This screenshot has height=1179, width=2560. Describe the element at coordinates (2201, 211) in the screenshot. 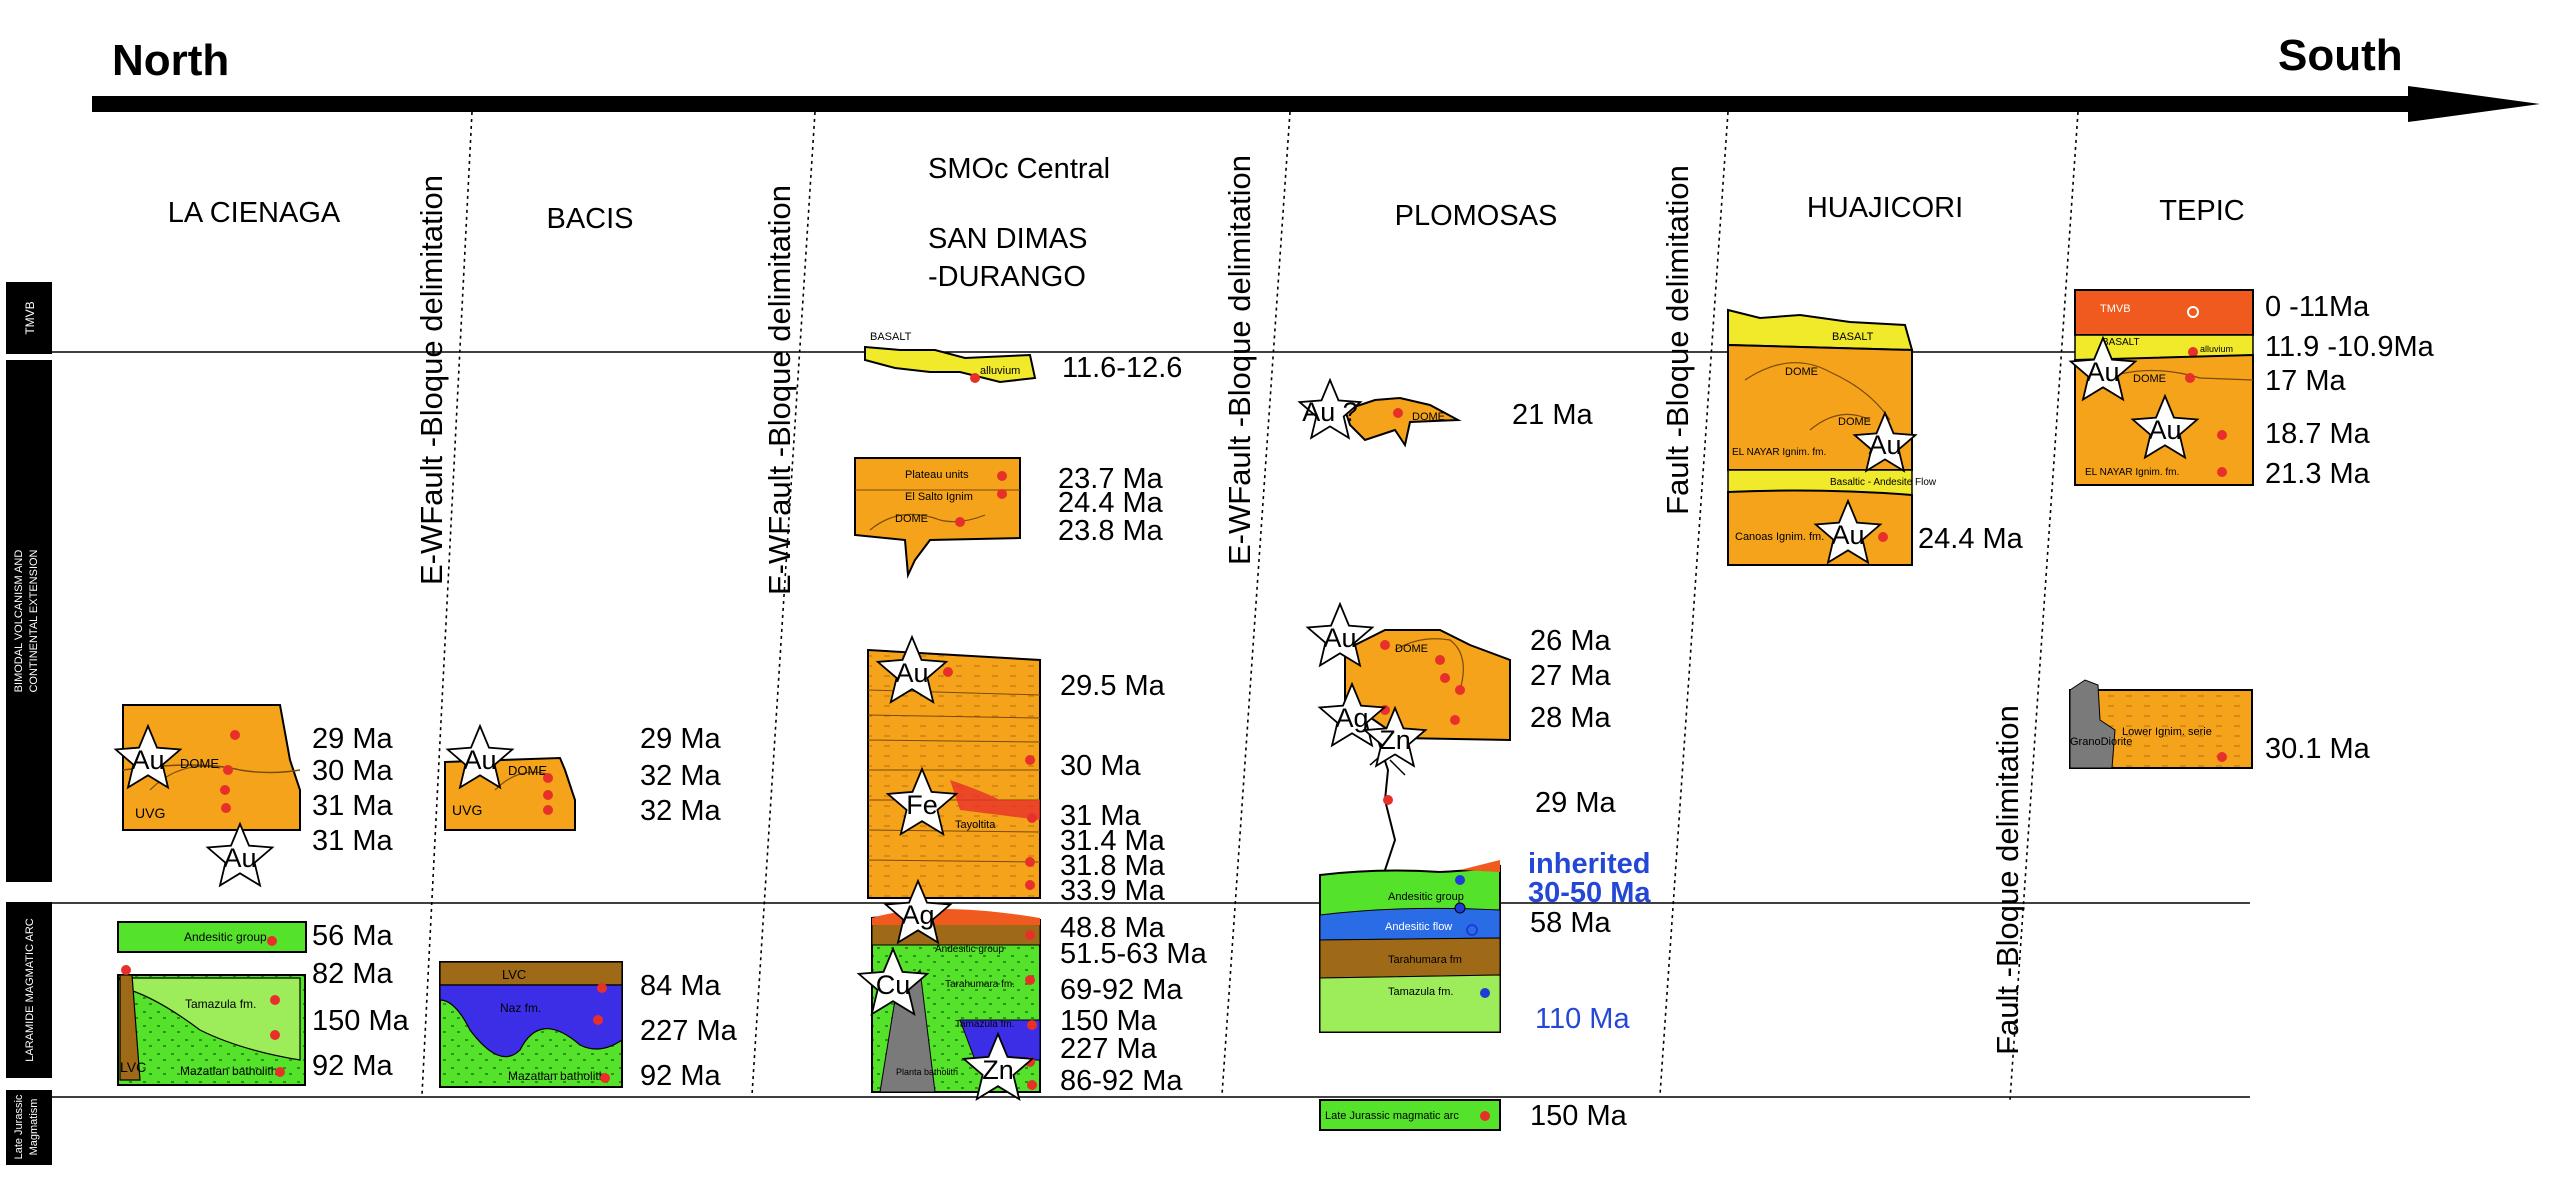

I see `region-tepic: TEPIC` at that location.